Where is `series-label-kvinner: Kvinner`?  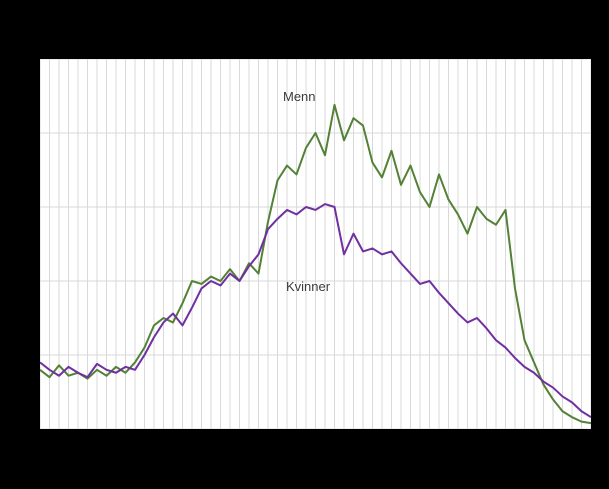 series-label-kvinner: Kvinner is located at coordinates (308, 286).